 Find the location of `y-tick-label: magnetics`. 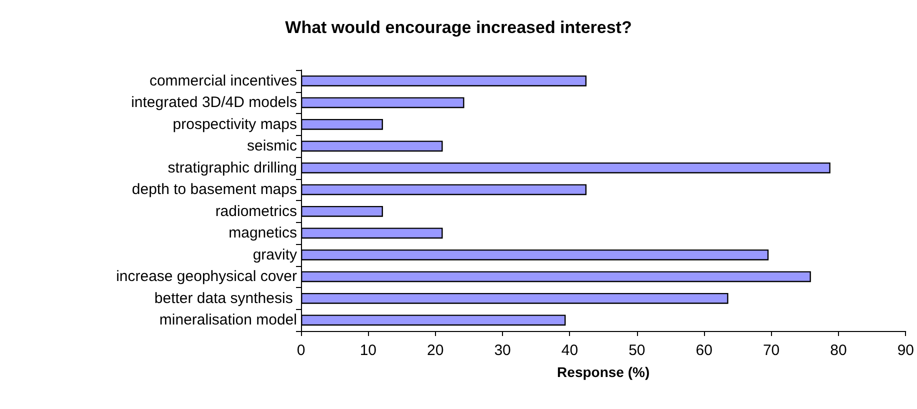

y-tick-label: magnetics is located at coordinates (262, 233).